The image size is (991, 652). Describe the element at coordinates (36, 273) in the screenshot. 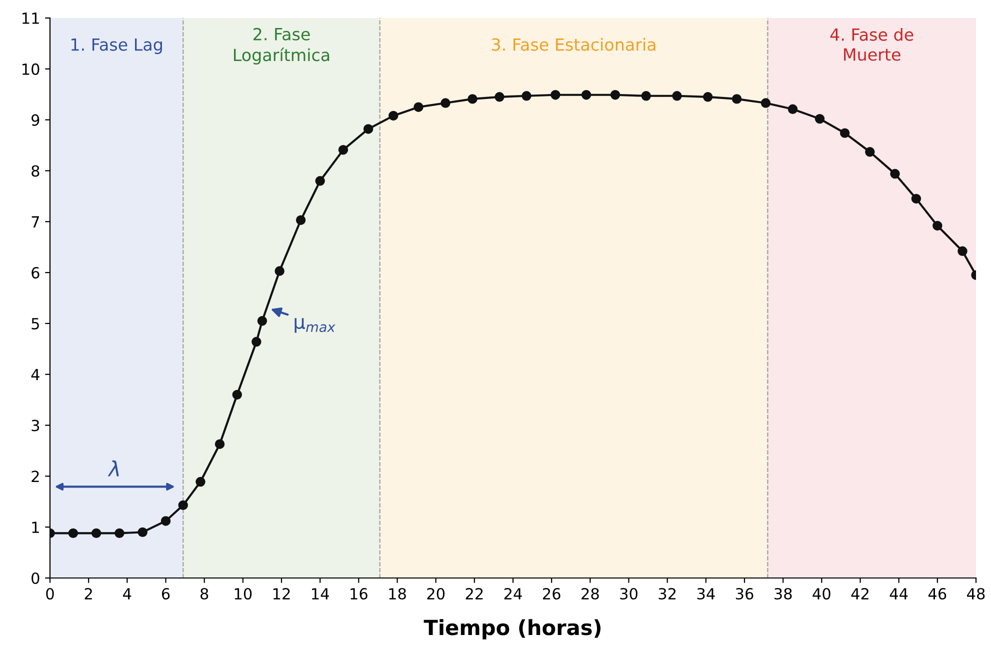

I see `y-tick-label: 6` at that location.